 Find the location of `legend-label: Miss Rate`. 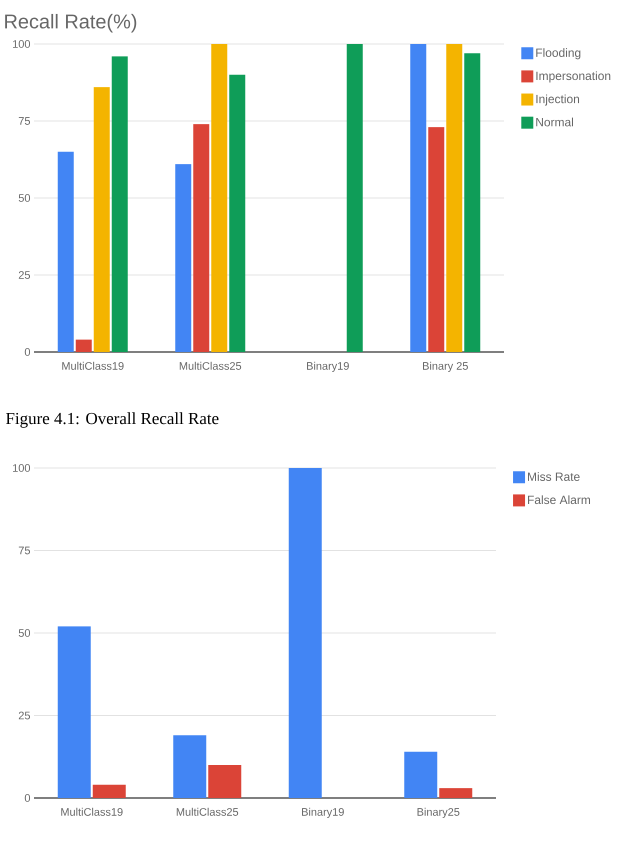

legend-label: Miss Rate is located at coordinates (554, 476).